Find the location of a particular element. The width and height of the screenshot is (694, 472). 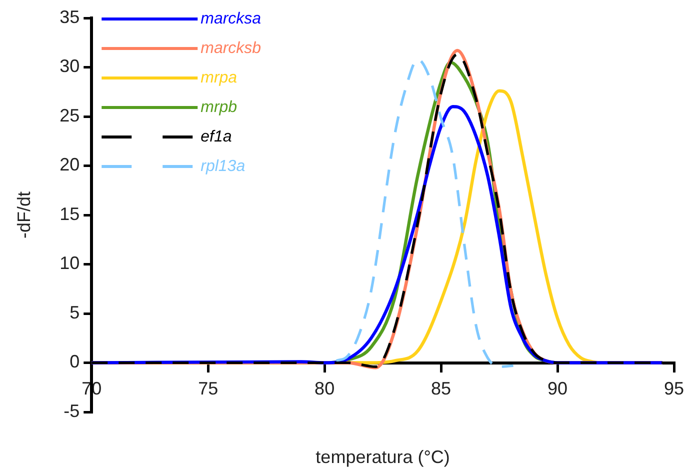

x-tick-label: 80 is located at coordinates (324, 388).